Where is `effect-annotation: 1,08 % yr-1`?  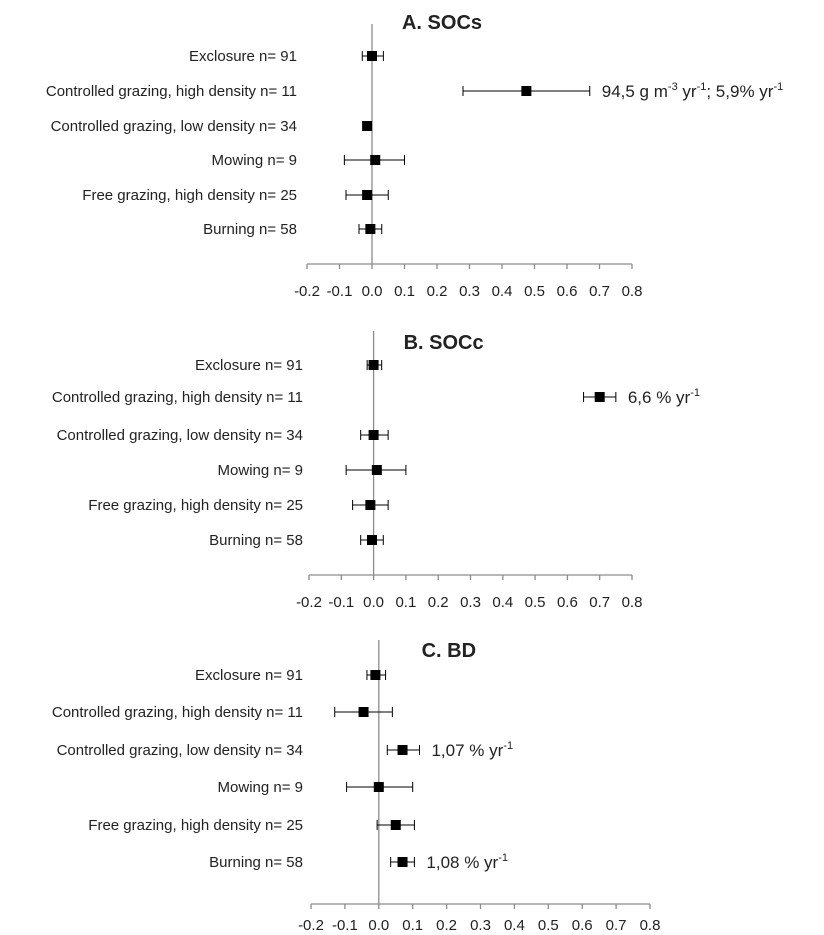 effect-annotation: 1,08 % yr-1 is located at coordinates (467, 862).